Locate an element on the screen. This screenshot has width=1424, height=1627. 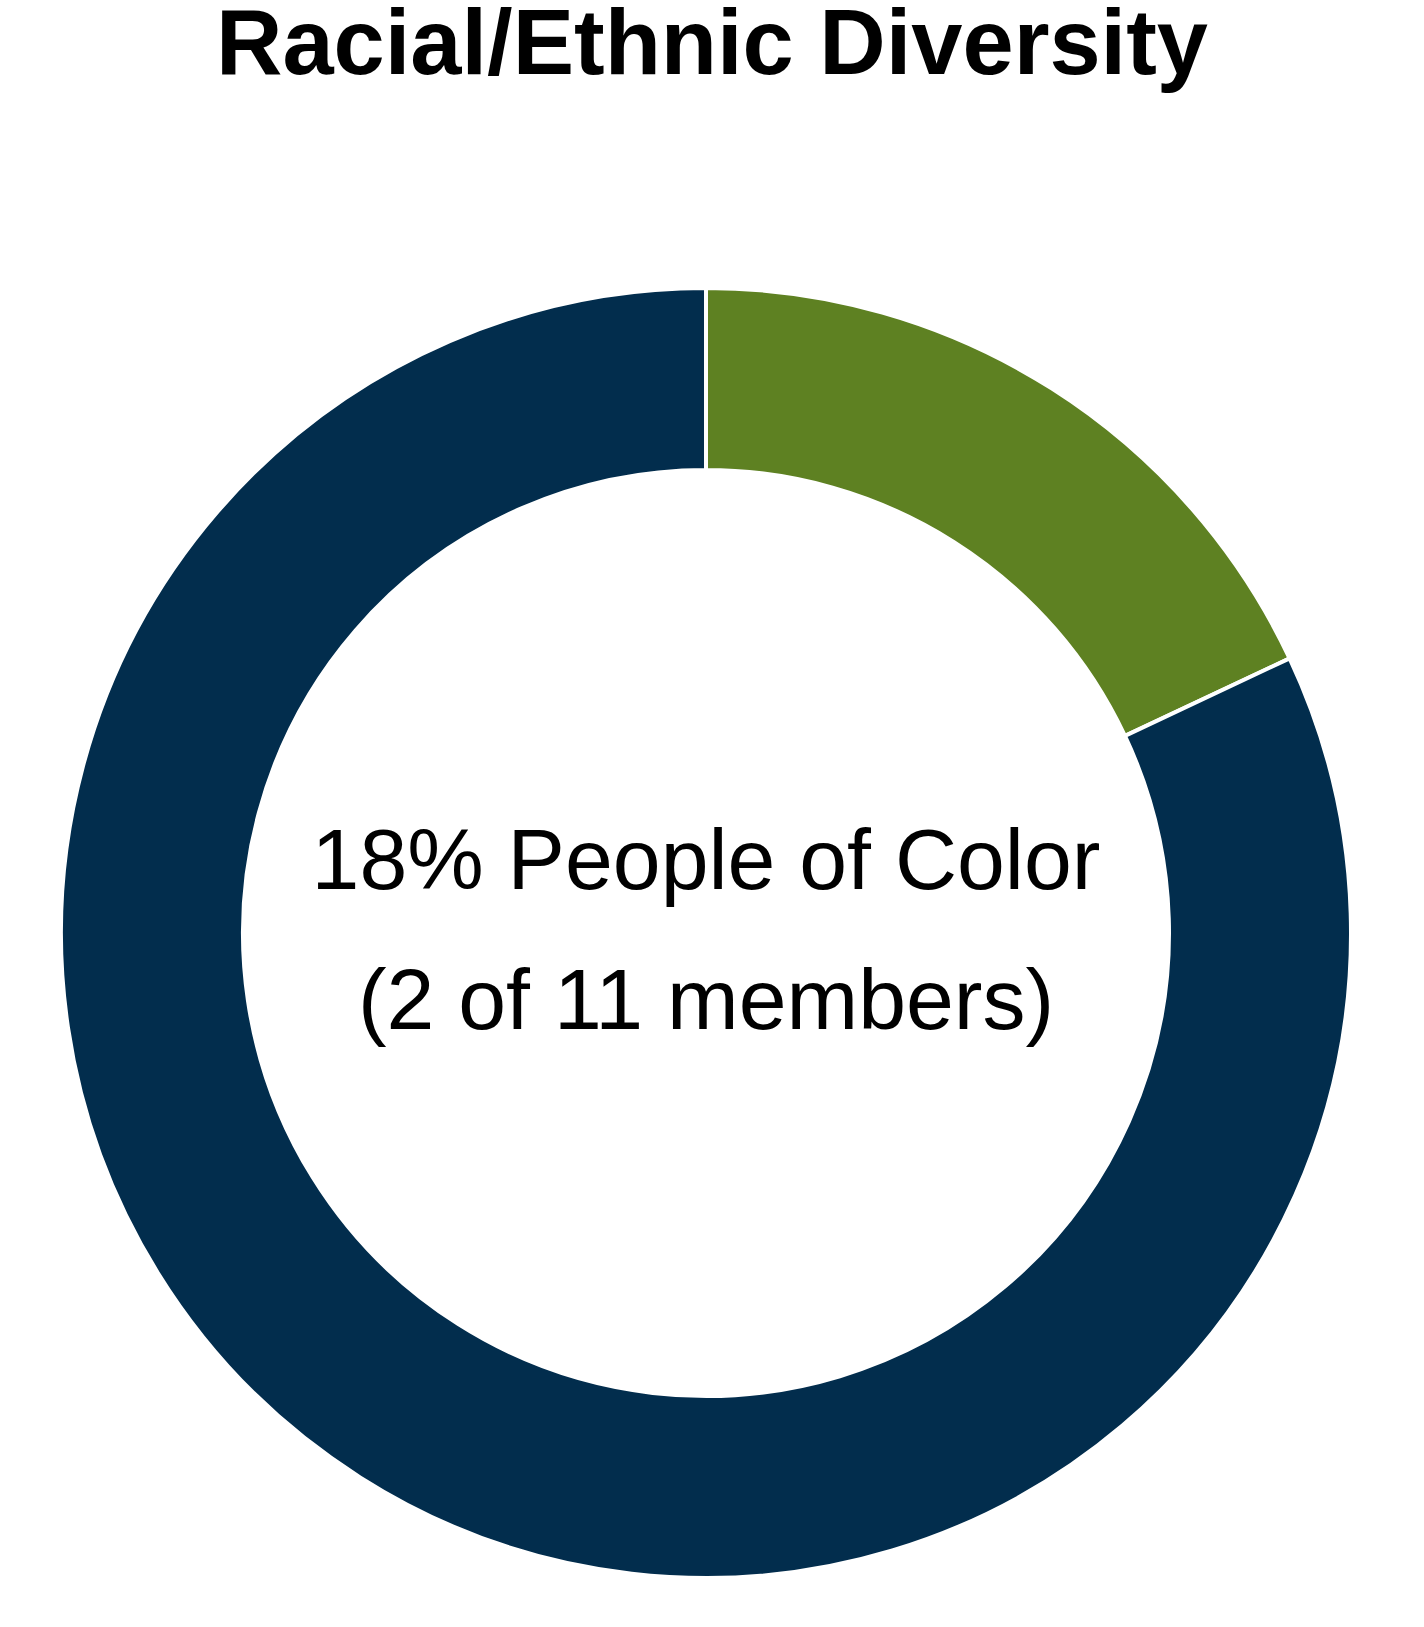
text: 18% People of Color is located at coordinates (706, 859).